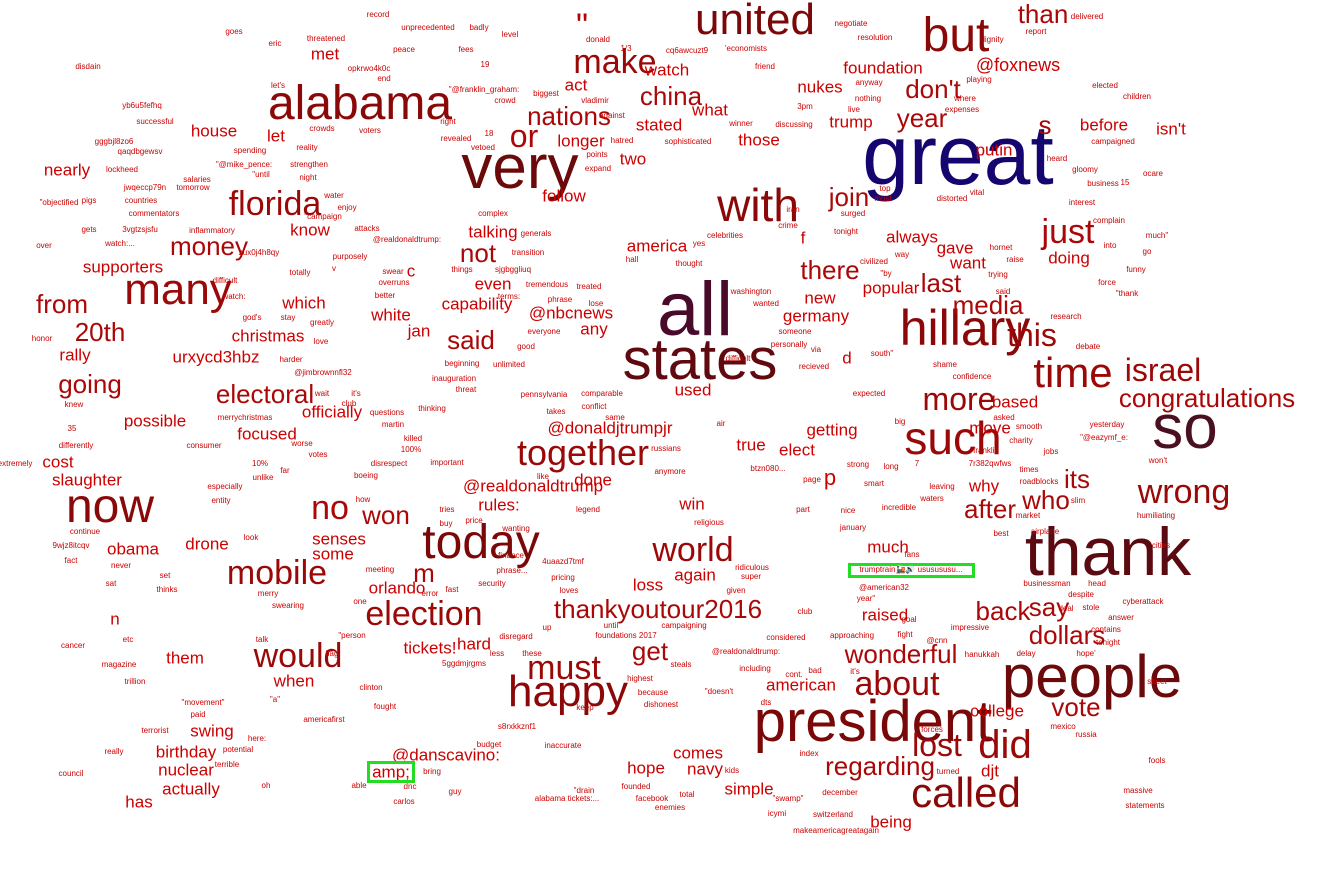  What do you see at coordinates (543, 476) in the screenshot?
I see `cloud-word: like` at bounding box center [543, 476].